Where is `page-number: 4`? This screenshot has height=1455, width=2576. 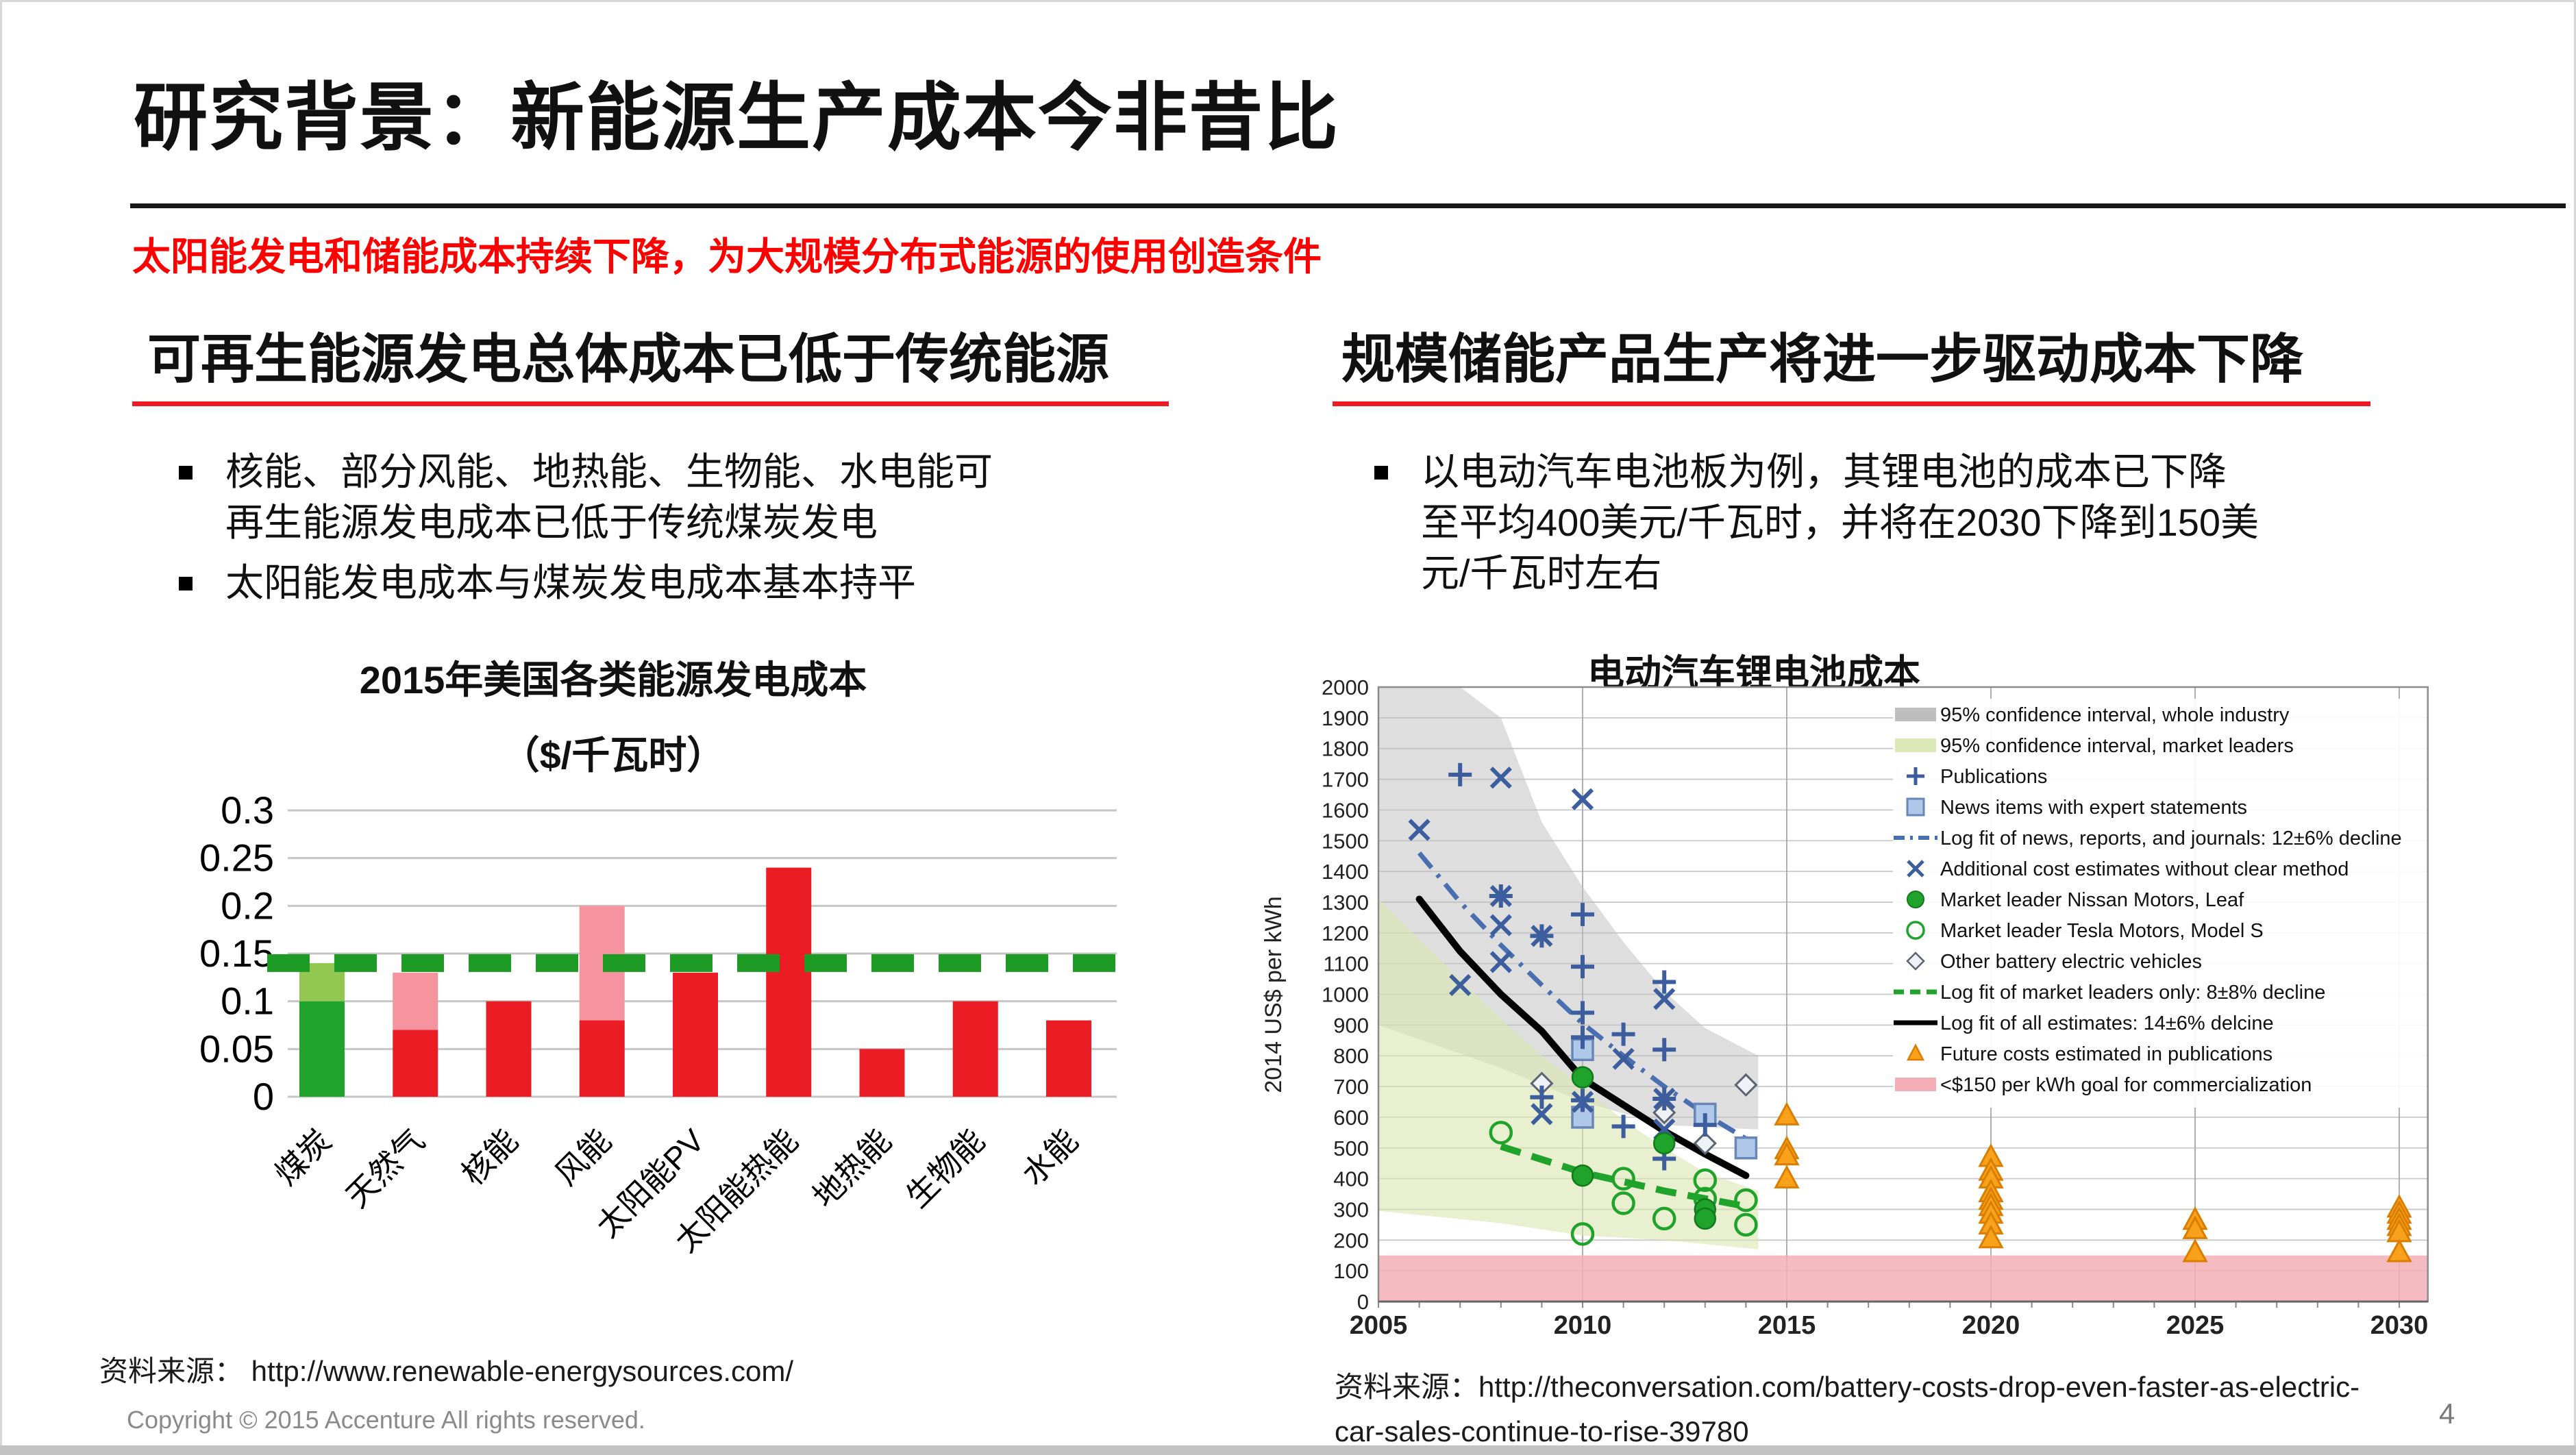 page-number: 4 is located at coordinates (2447, 1413).